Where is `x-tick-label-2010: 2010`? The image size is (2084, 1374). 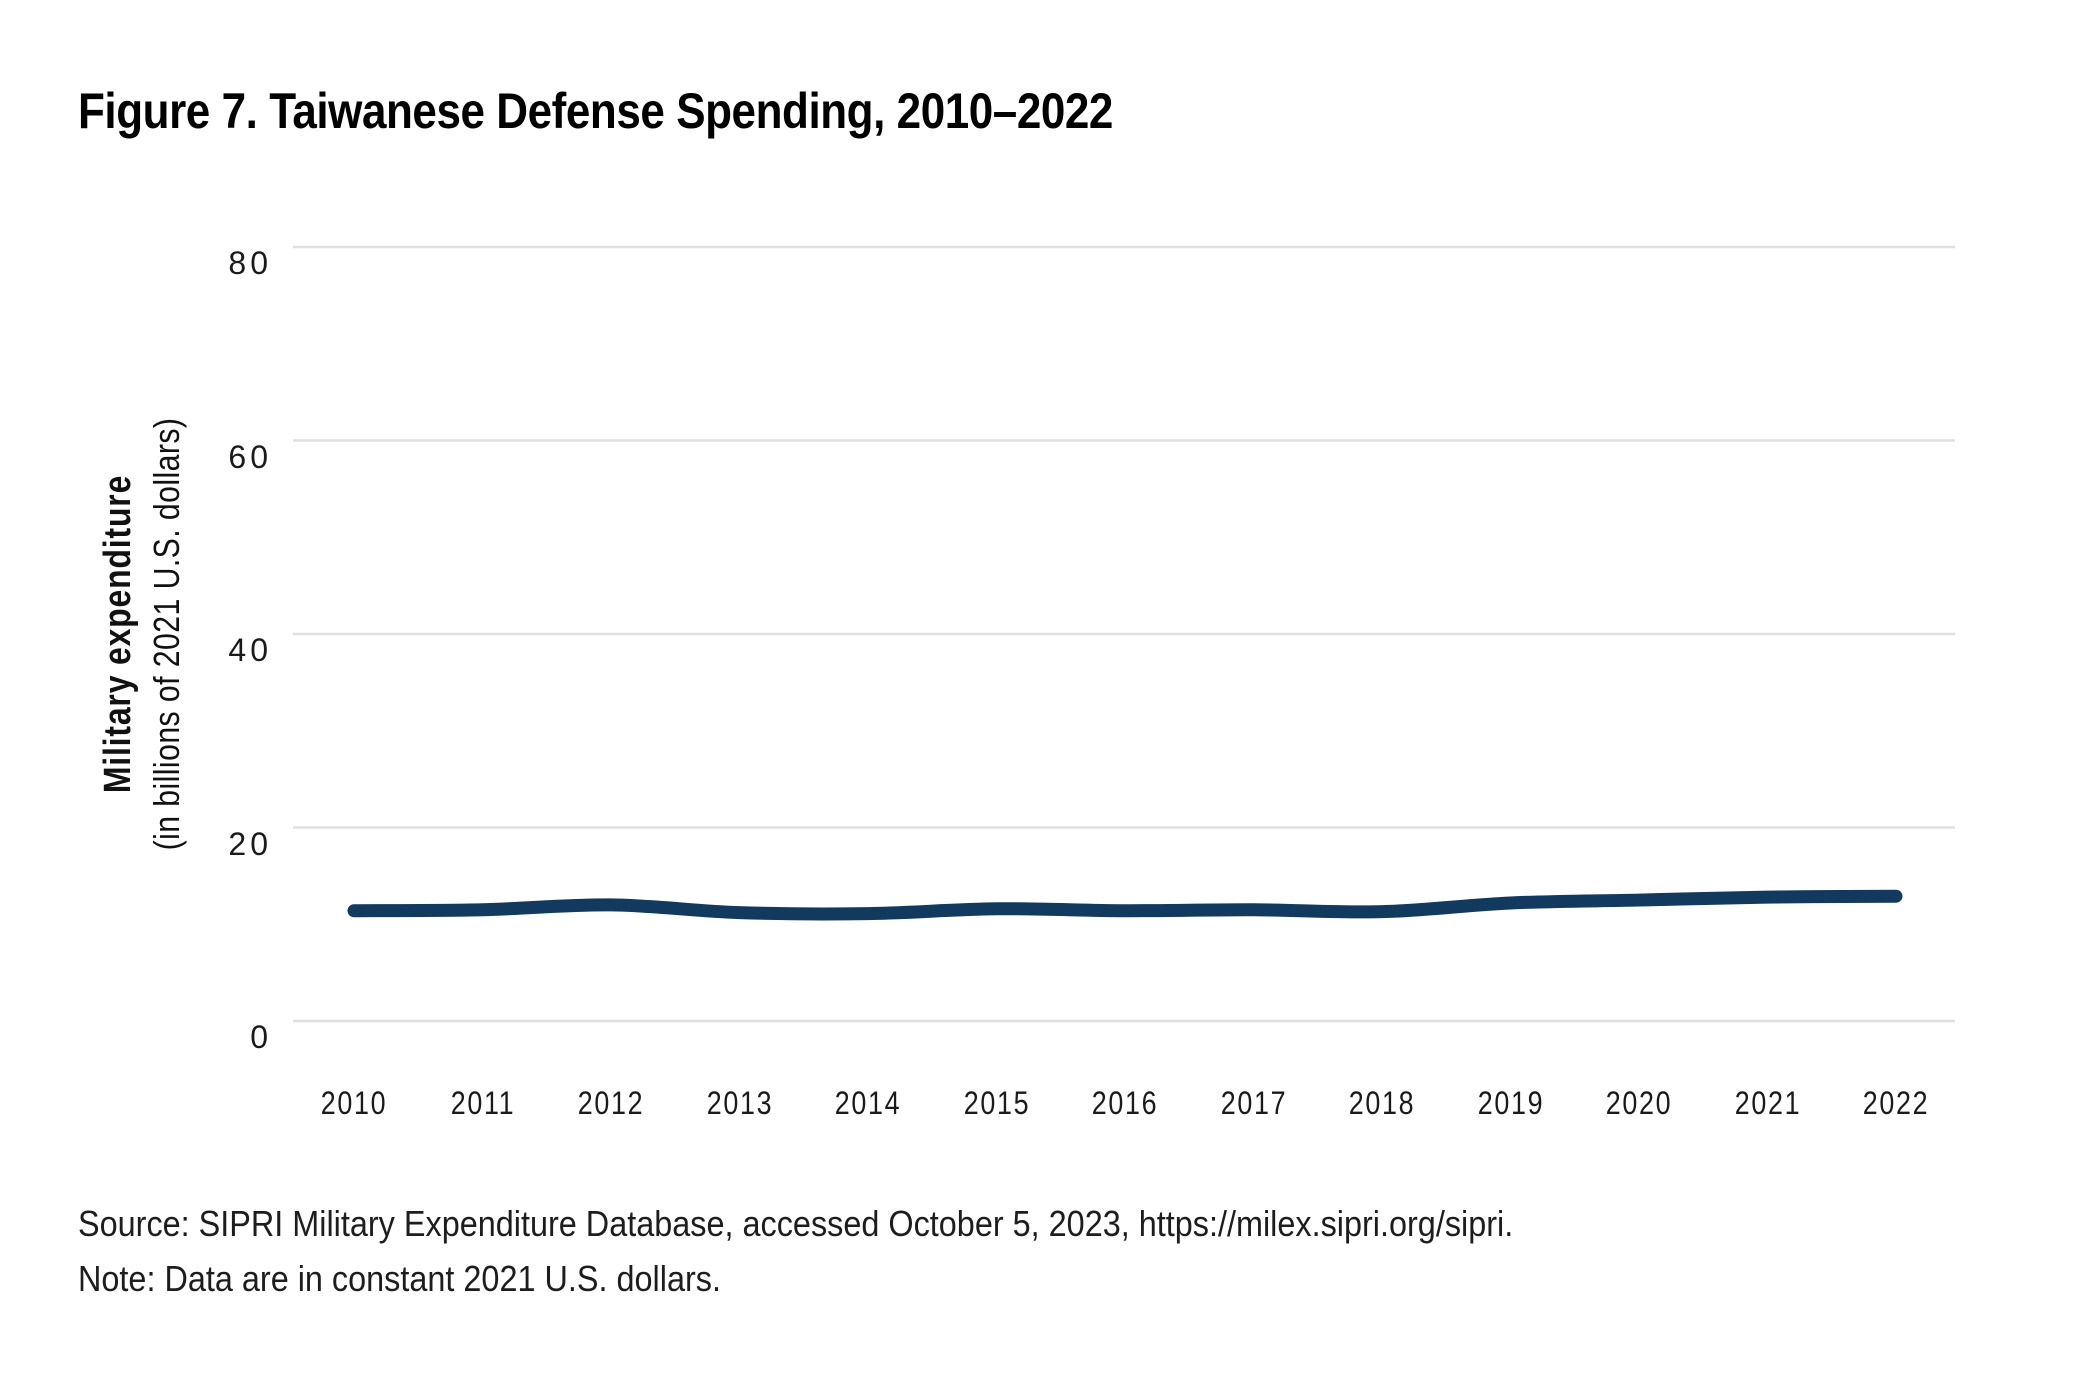 x-tick-label-2010: 2010 is located at coordinates (354, 1103).